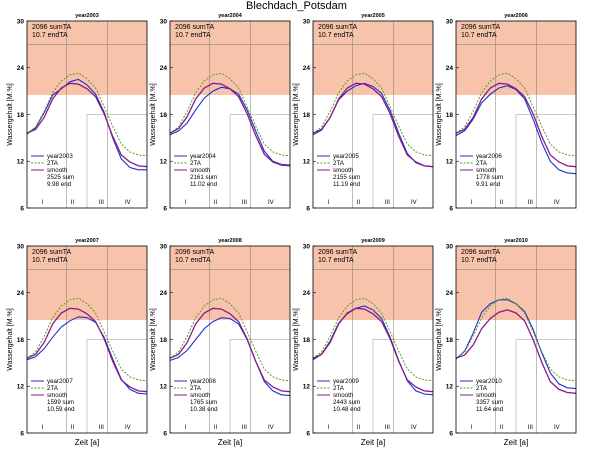  Describe the element at coordinates (346, 381) in the screenshot. I see `legend-entry-0: year2009` at that location.